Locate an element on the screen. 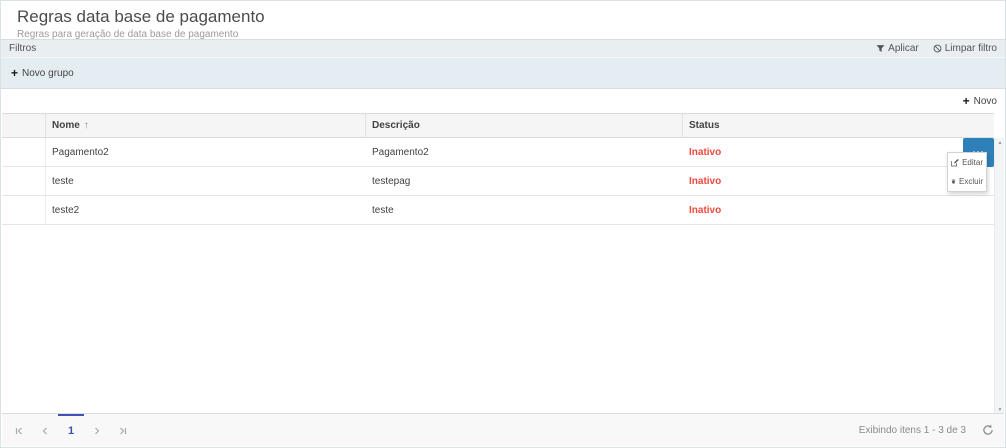 The image size is (1006, 448). cell-nome: Pagamento2 is located at coordinates (80, 152).